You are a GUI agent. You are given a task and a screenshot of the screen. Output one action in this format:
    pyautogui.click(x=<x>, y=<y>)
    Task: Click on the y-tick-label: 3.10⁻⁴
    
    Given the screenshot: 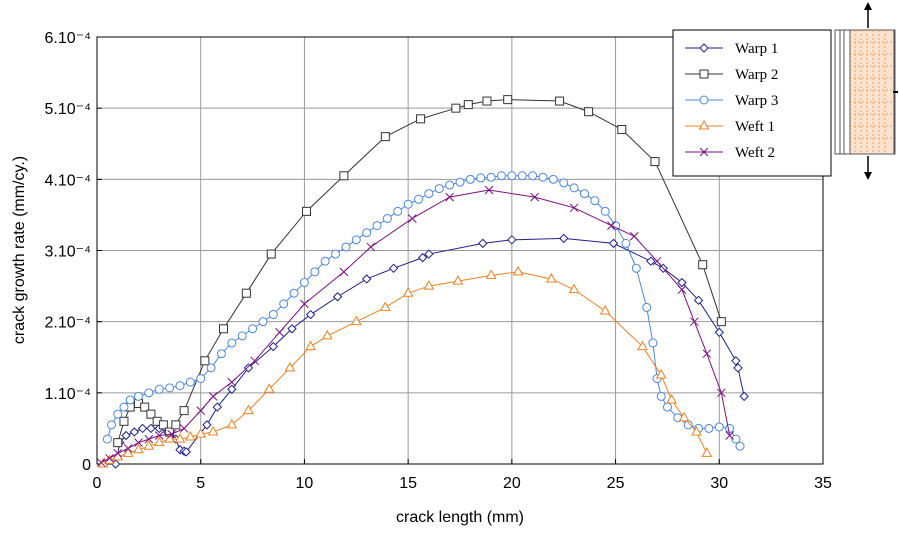 What is the action you would take?
    pyautogui.click(x=68, y=252)
    